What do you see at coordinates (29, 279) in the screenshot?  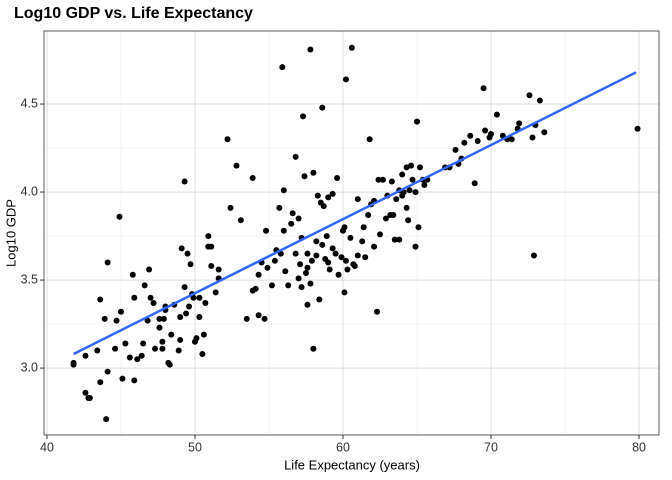 I see `y-tick-label: 3.5` at bounding box center [29, 279].